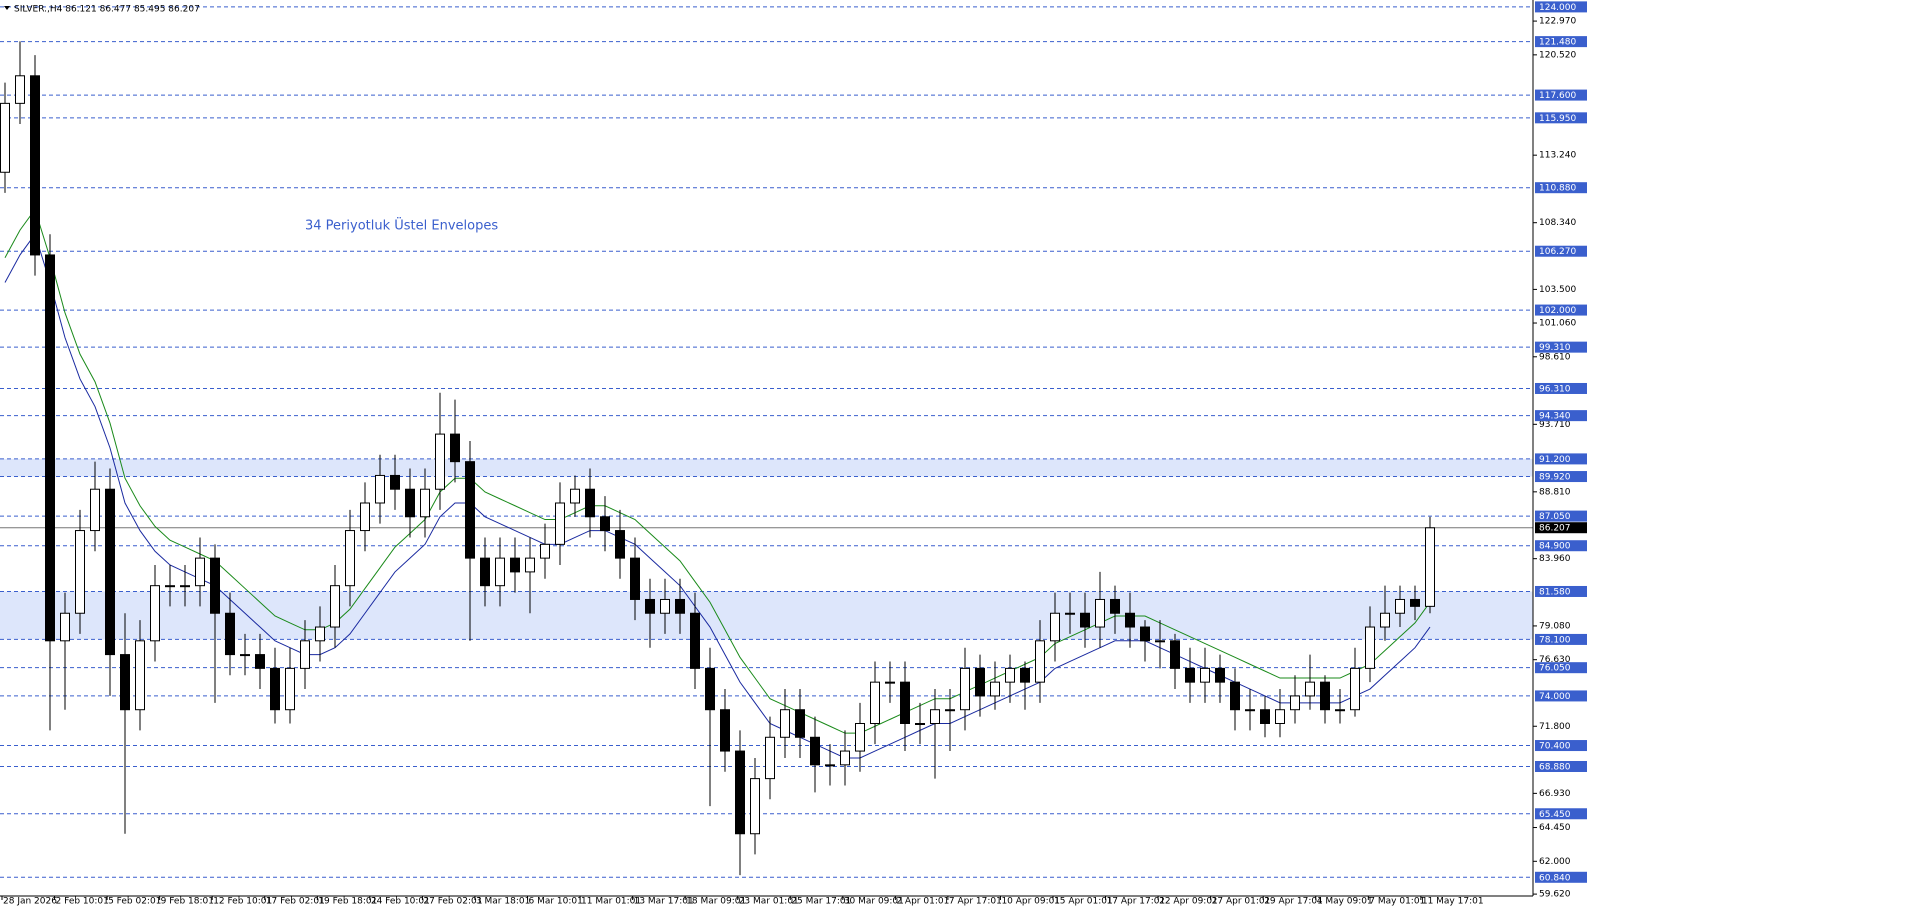 The image size is (1912, 906). What do you see at coordinates (716, 901) in the screenshot?
I see `x-tick-label: 18 Mar 09:01` at bounding box center [716, 901].